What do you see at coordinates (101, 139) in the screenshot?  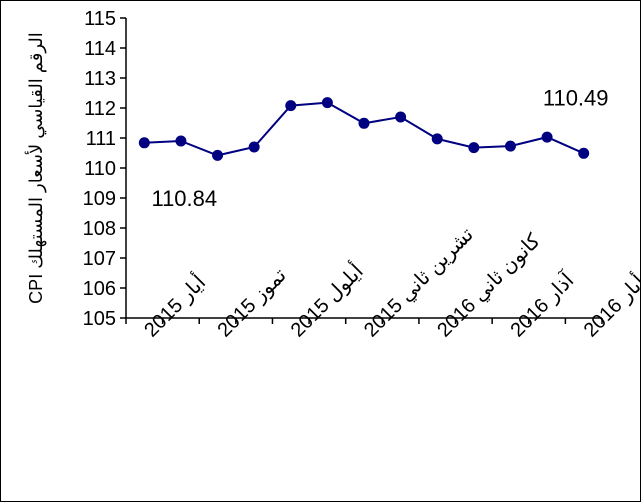 I see `y-tick-label: 111` at bounding box center [101, 139].